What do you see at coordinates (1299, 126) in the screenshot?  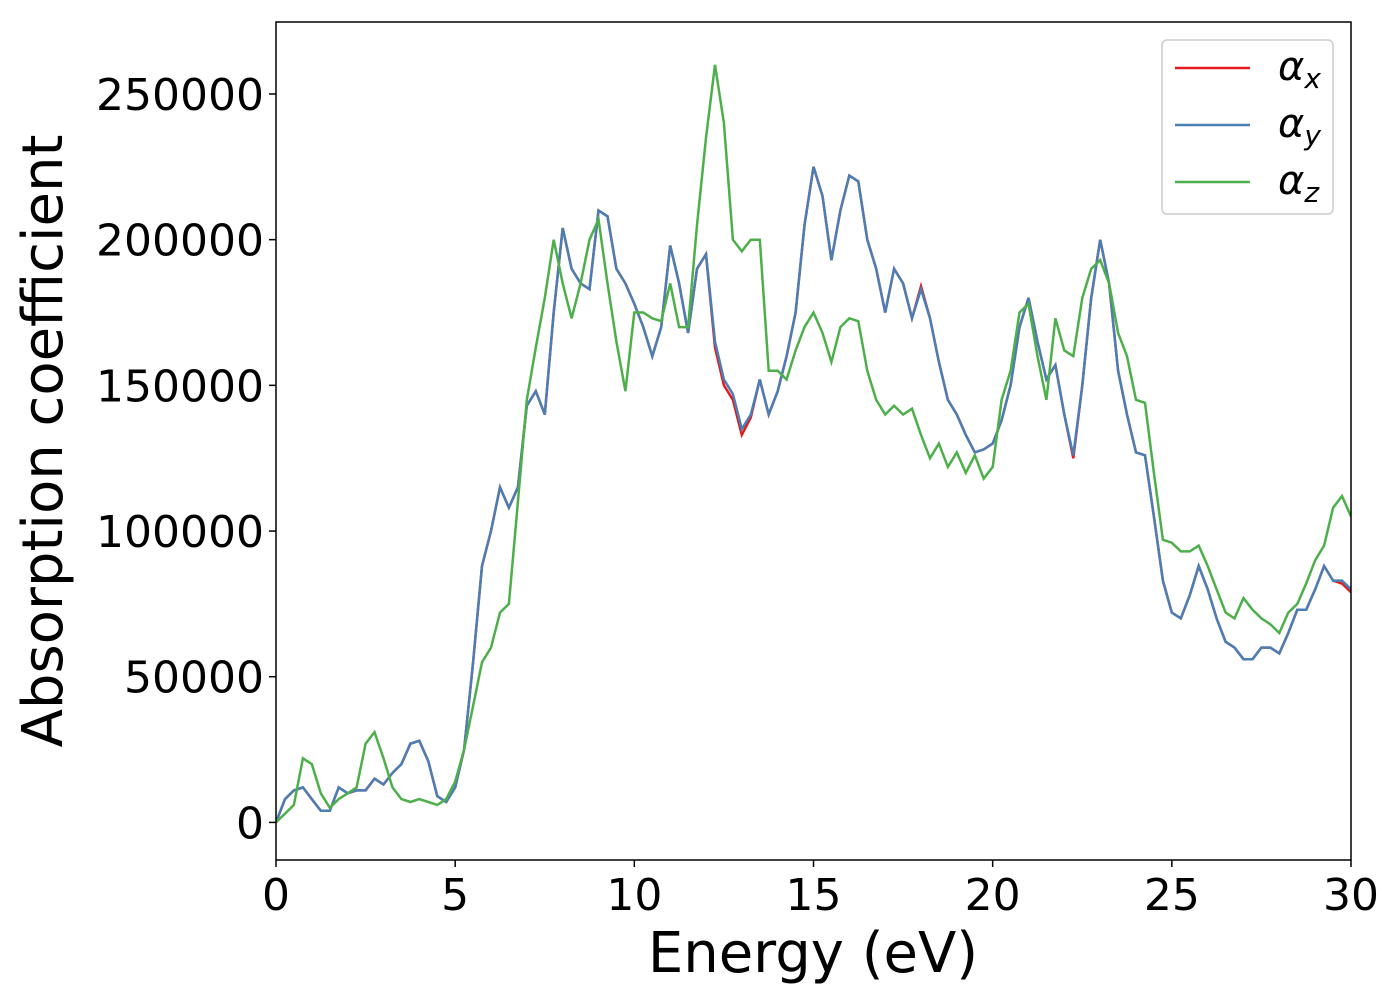 I see `legend-label: αy` at bounding box center [1299, 126].